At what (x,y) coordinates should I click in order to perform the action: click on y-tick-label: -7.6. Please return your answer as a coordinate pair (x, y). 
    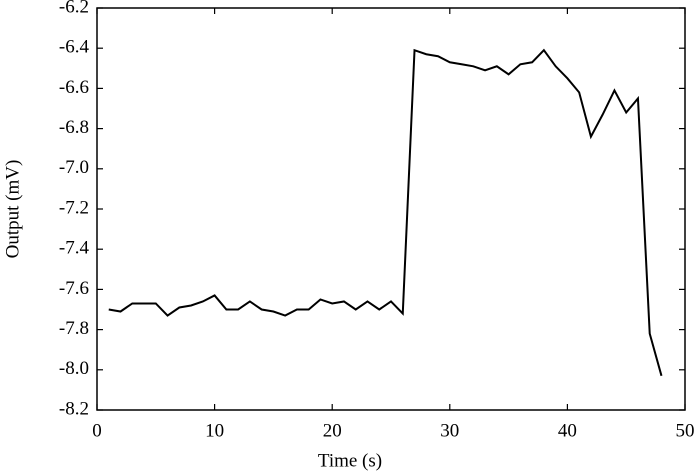
    Looking at the image, I should click on (74, 288).